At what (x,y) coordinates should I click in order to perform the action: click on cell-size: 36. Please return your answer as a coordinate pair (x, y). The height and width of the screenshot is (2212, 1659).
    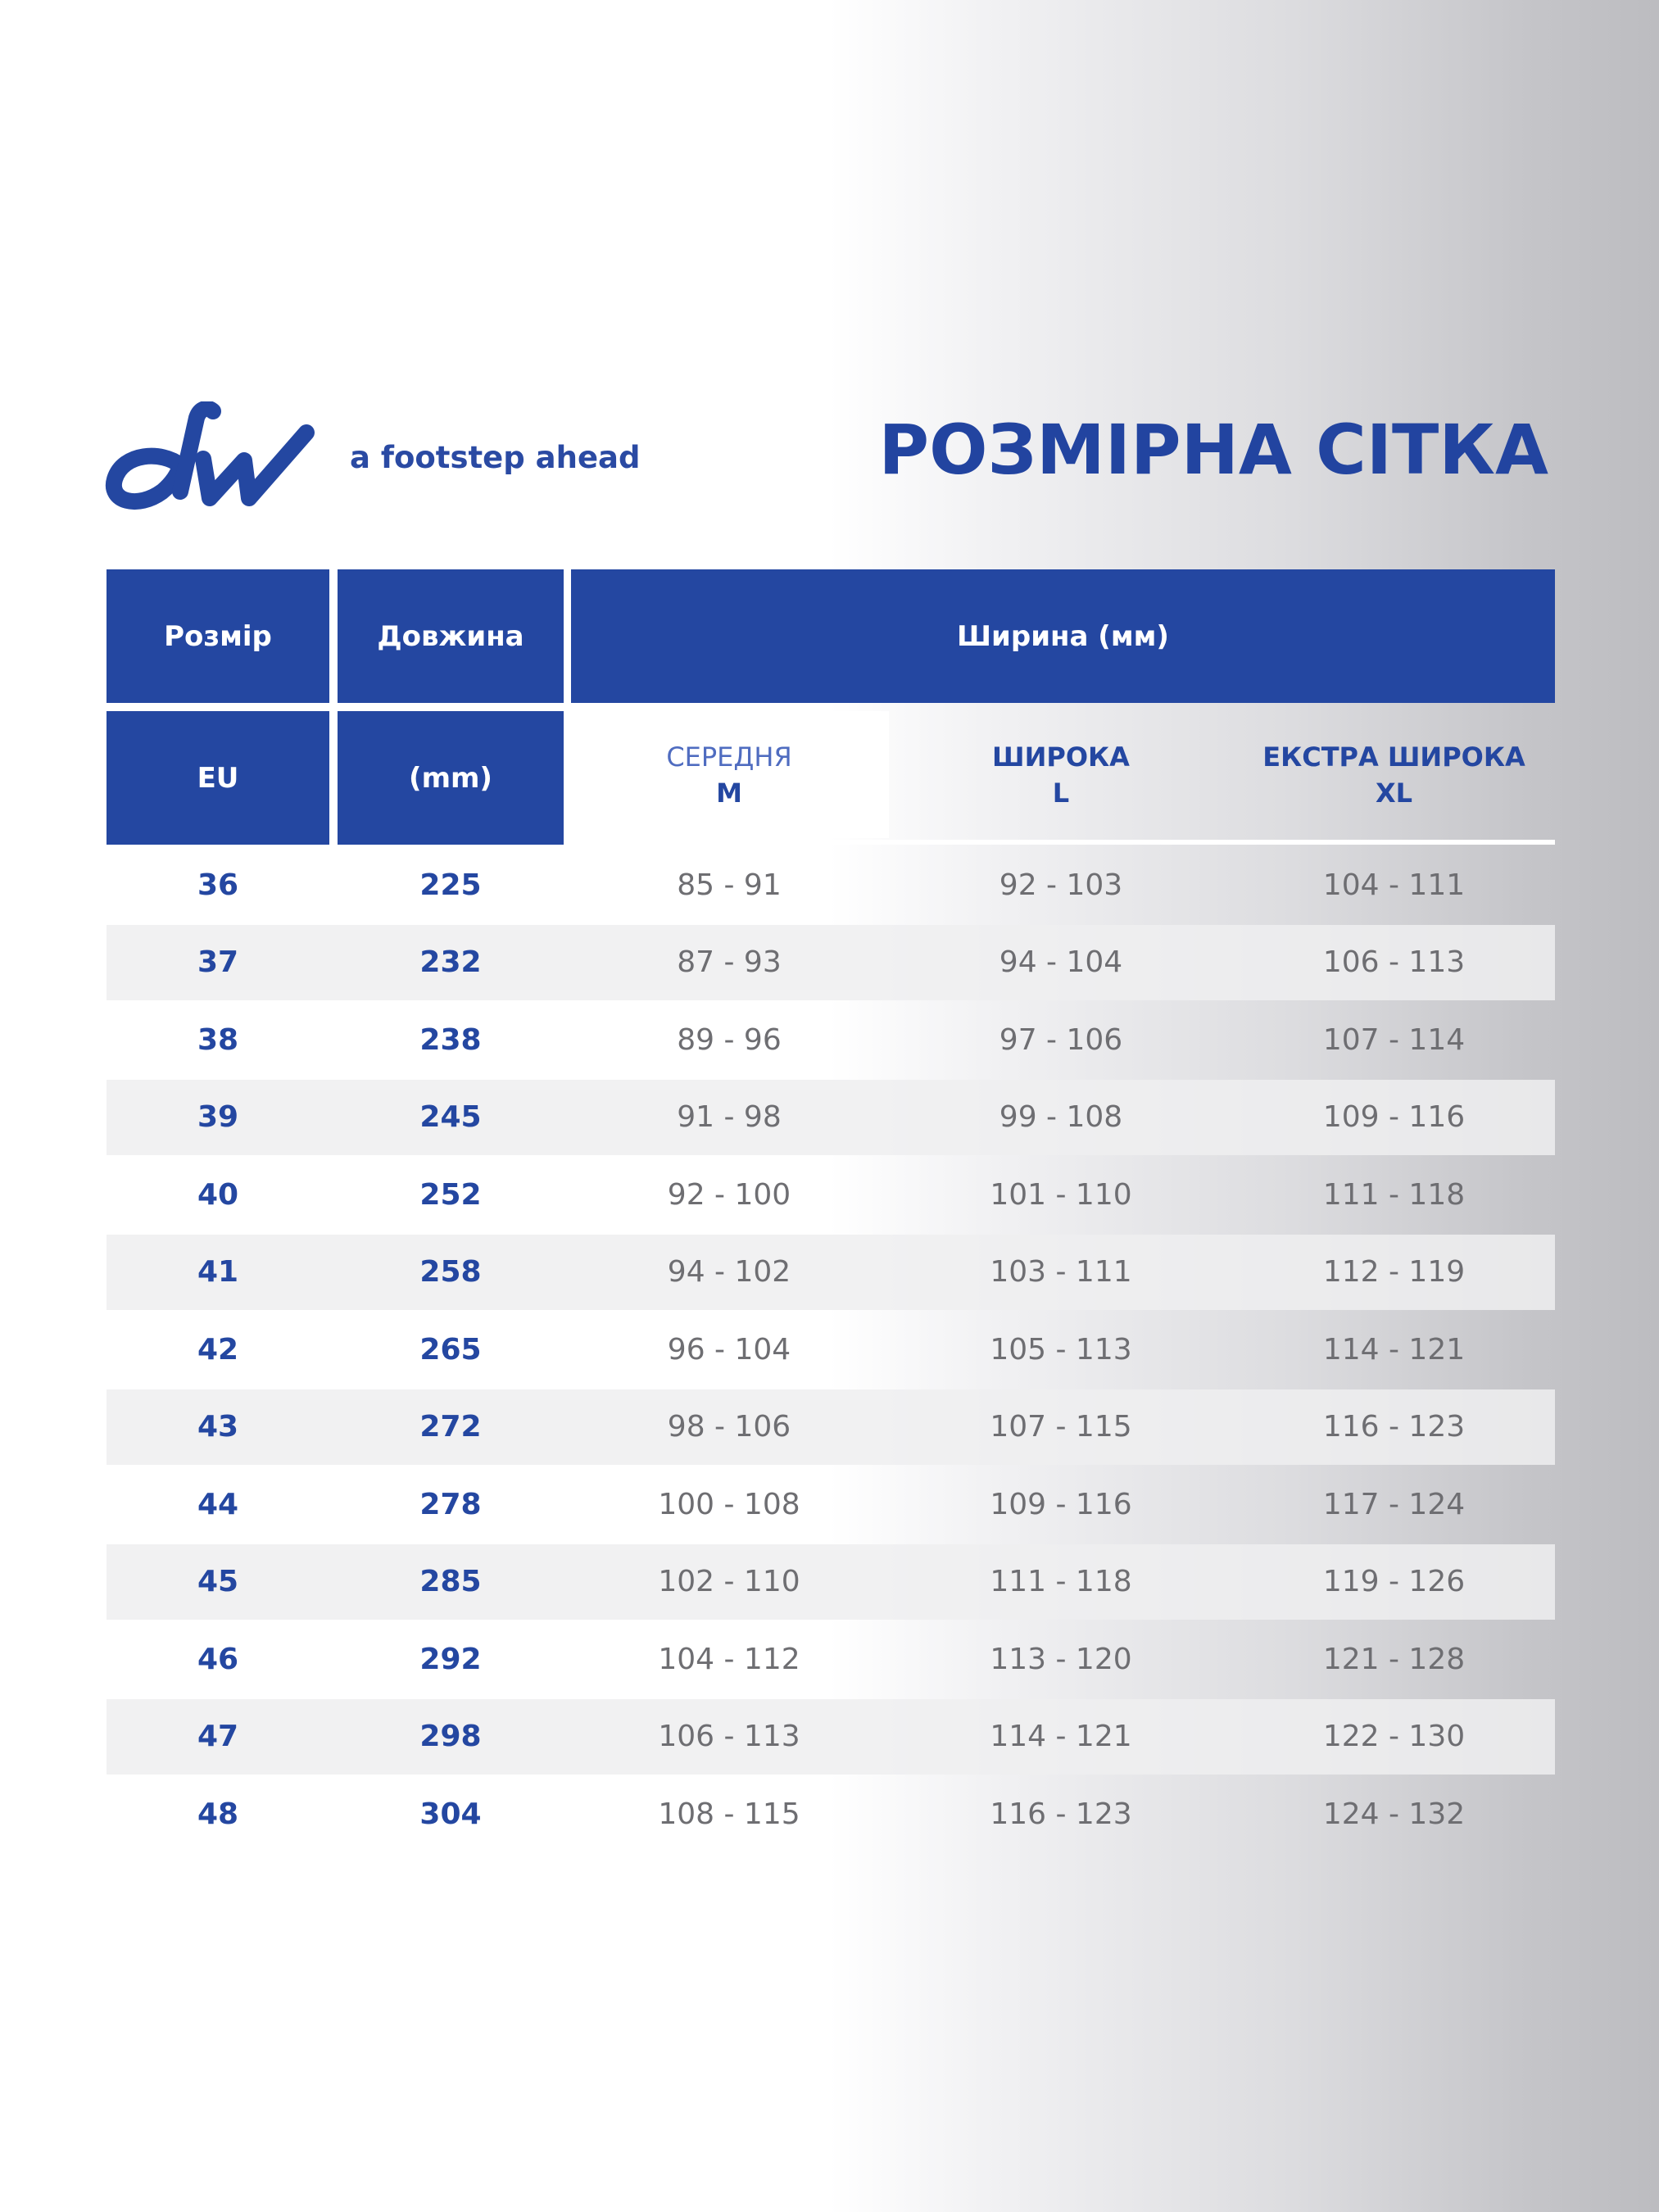
    Looking at the image, I should click on (218, 885).